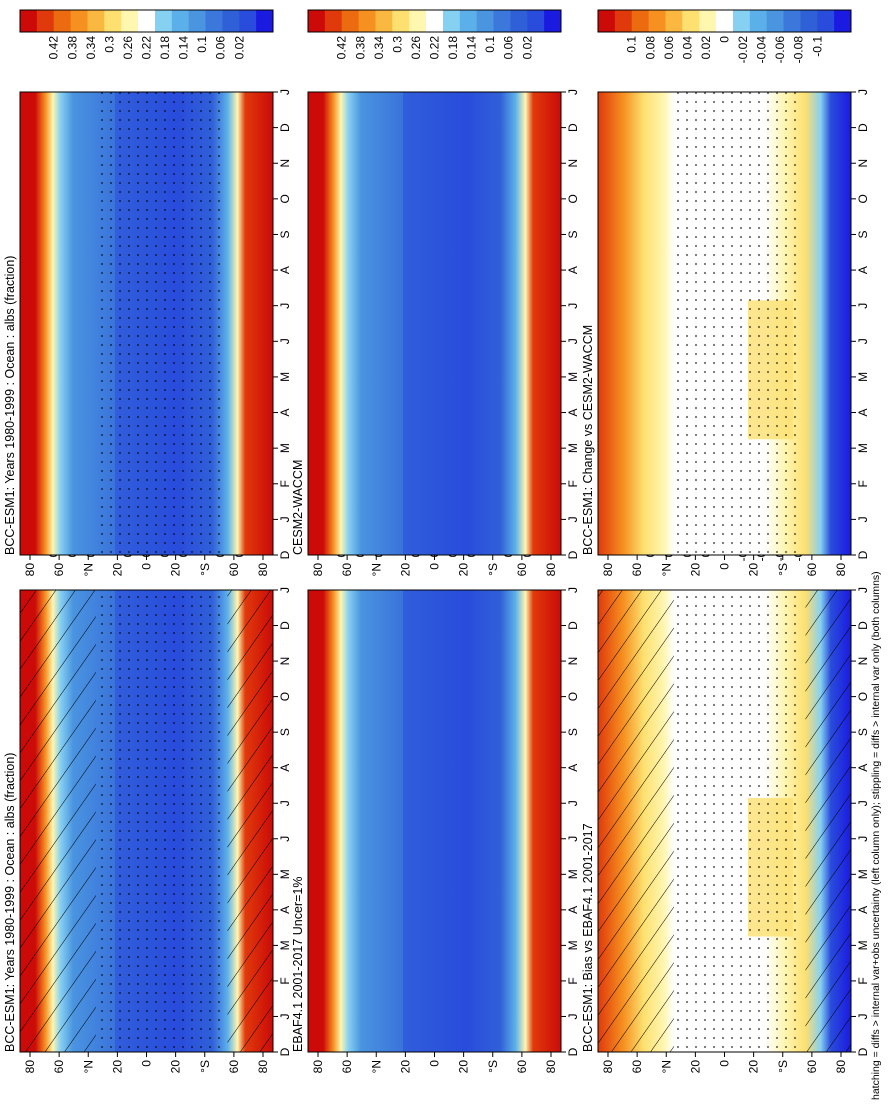  Describe the element at coordinates (379, 48) in the screenshot. I see `colorbar-tick-label: 0.34` at that location.